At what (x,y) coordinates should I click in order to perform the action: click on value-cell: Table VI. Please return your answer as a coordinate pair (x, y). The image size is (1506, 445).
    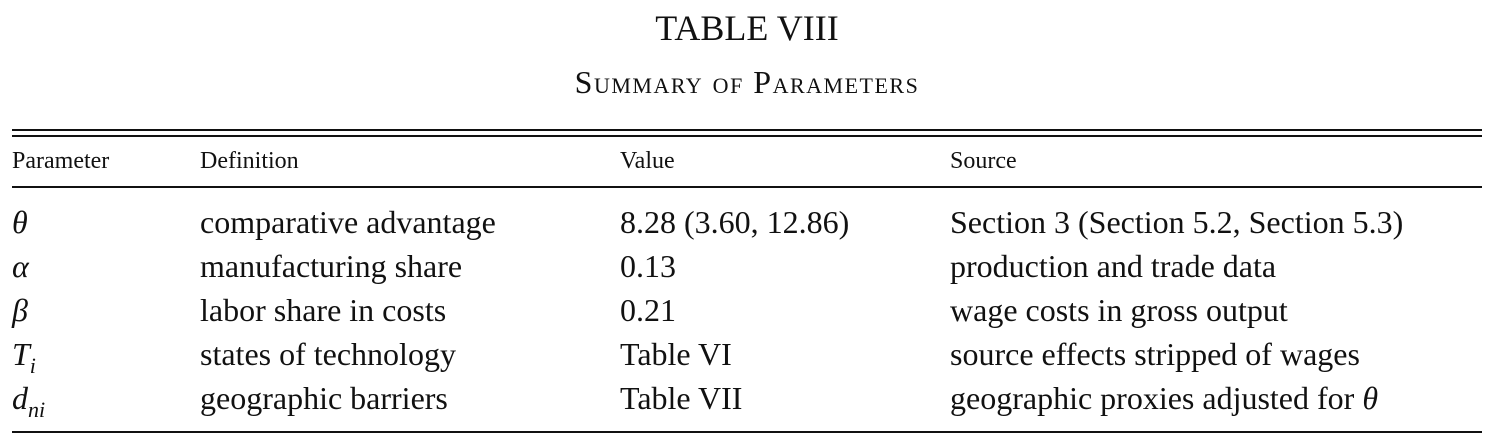
    Looking at the image, I should click on (676, 354).